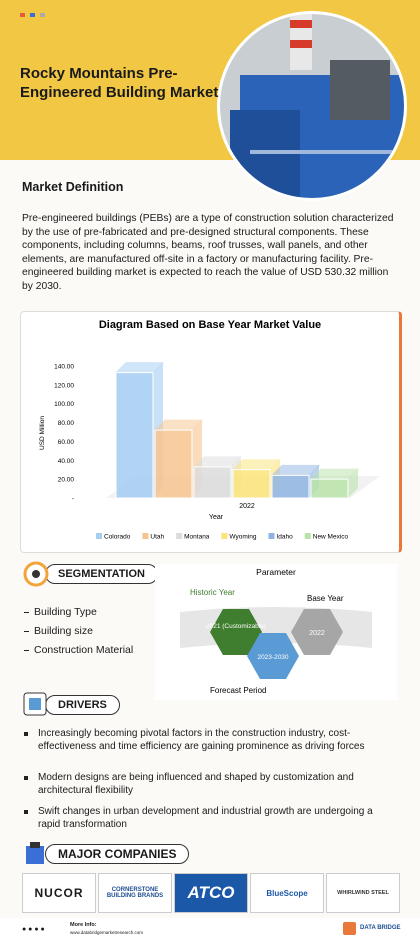  What do you see at coordinates (42, 433) in the screenshot?
I see `y-axis-label: USD Million` at bounding box center [42, 433].